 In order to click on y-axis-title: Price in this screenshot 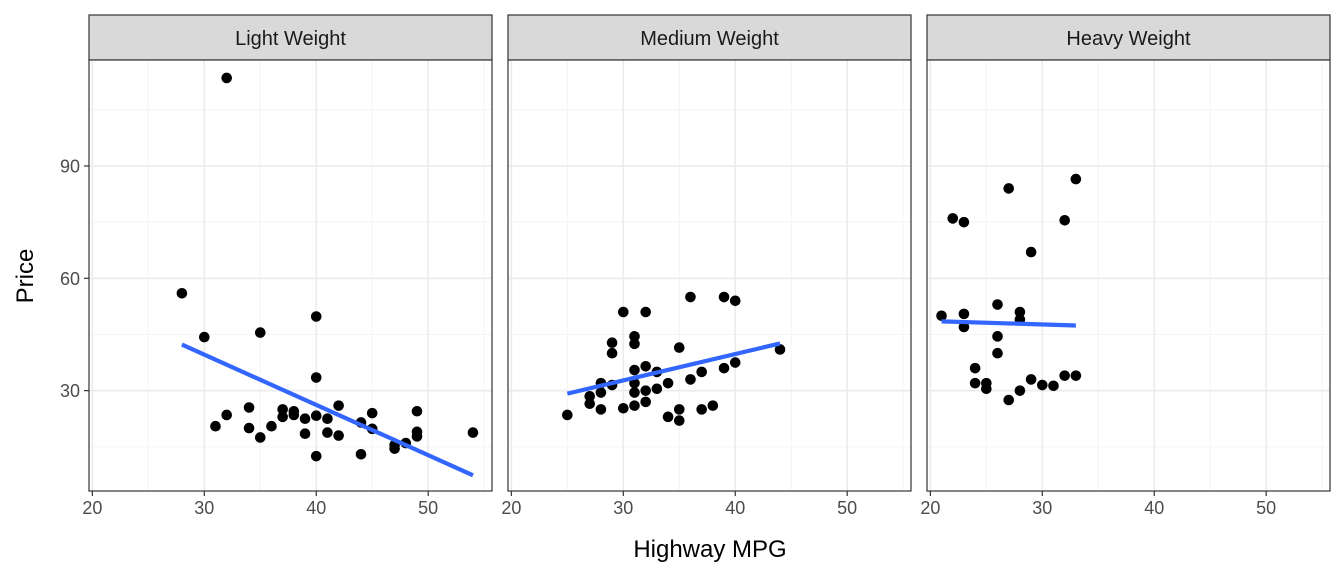, I will do `click(25, 276)`.